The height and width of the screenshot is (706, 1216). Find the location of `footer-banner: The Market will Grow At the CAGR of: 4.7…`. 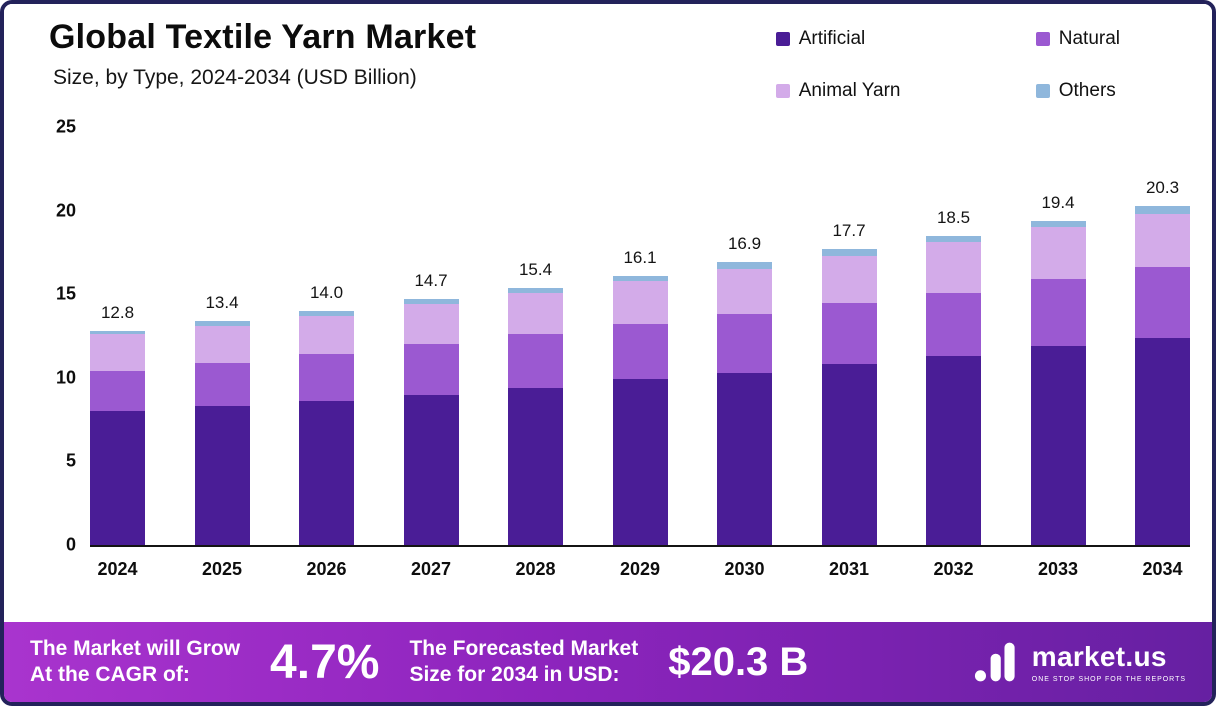

footer-banner: The Market will Grow At the CAGR of: 4.7… is located at coordinates (608, 662).